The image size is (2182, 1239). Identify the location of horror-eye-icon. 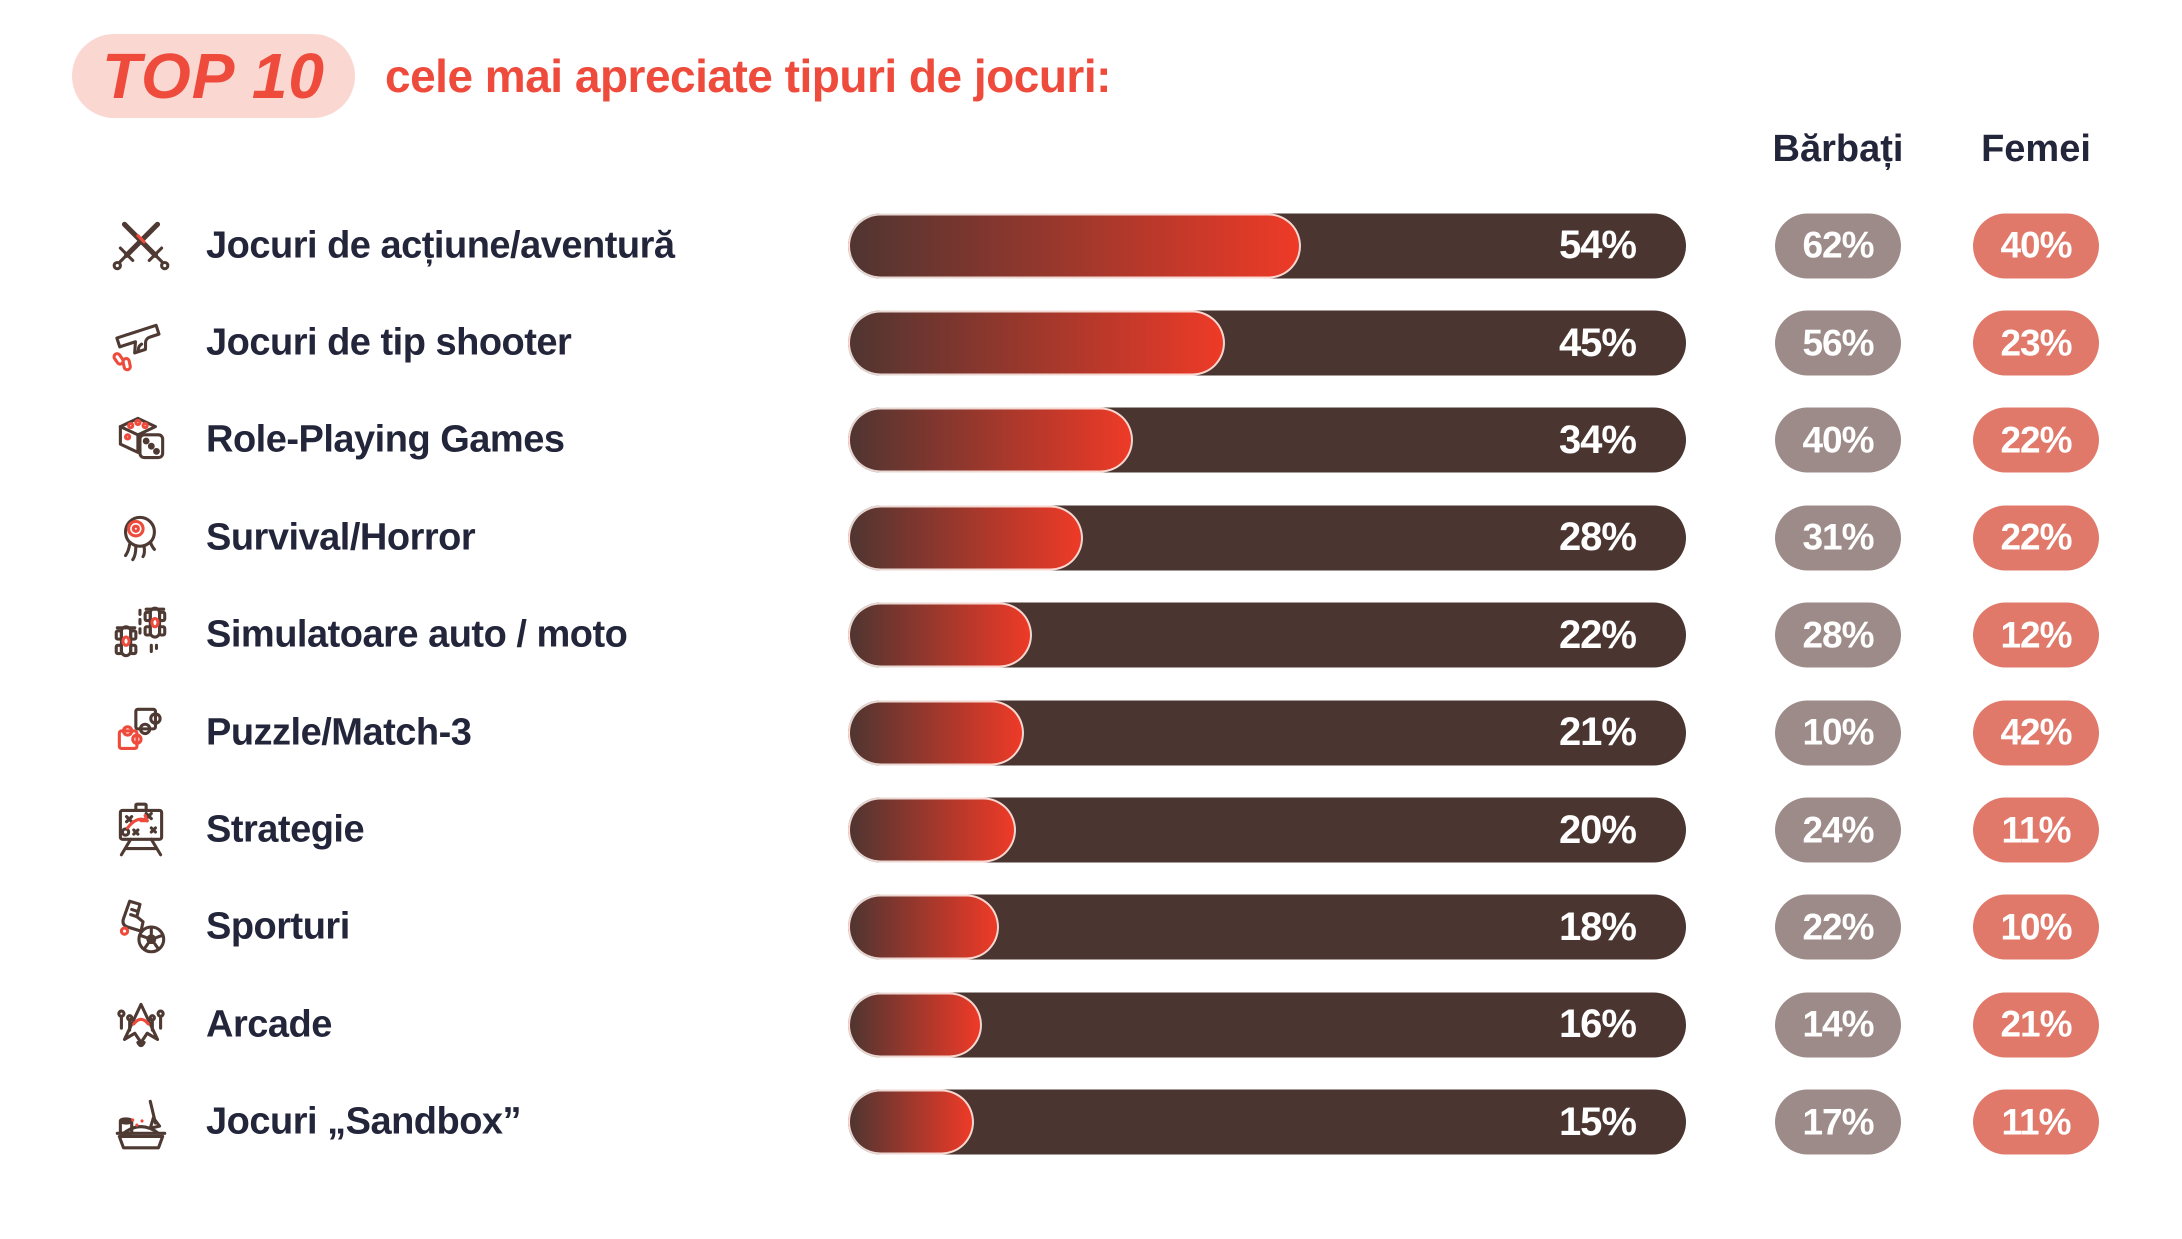
(141, 538).